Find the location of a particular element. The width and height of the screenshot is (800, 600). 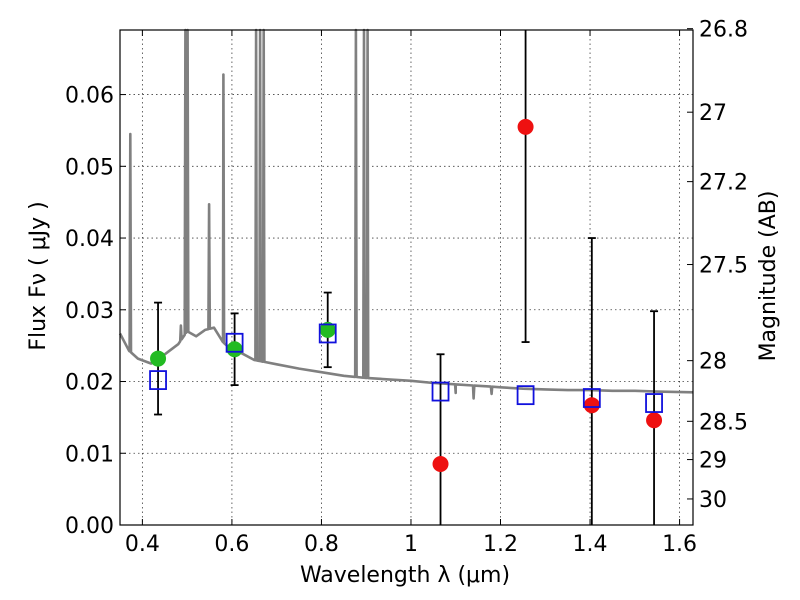

x-tick-label: 0.4 is located at coordinates (142, 544).